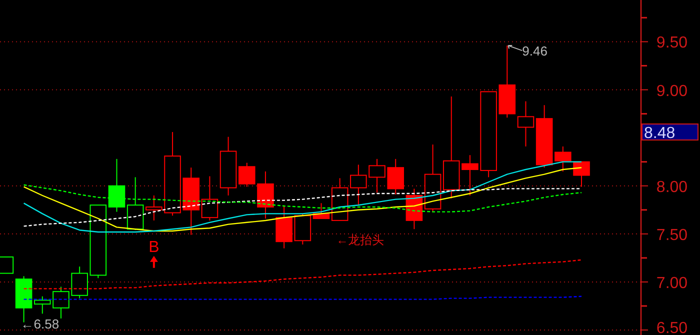  I want to click on y-tick-label: 9.00, so click(672, 91).